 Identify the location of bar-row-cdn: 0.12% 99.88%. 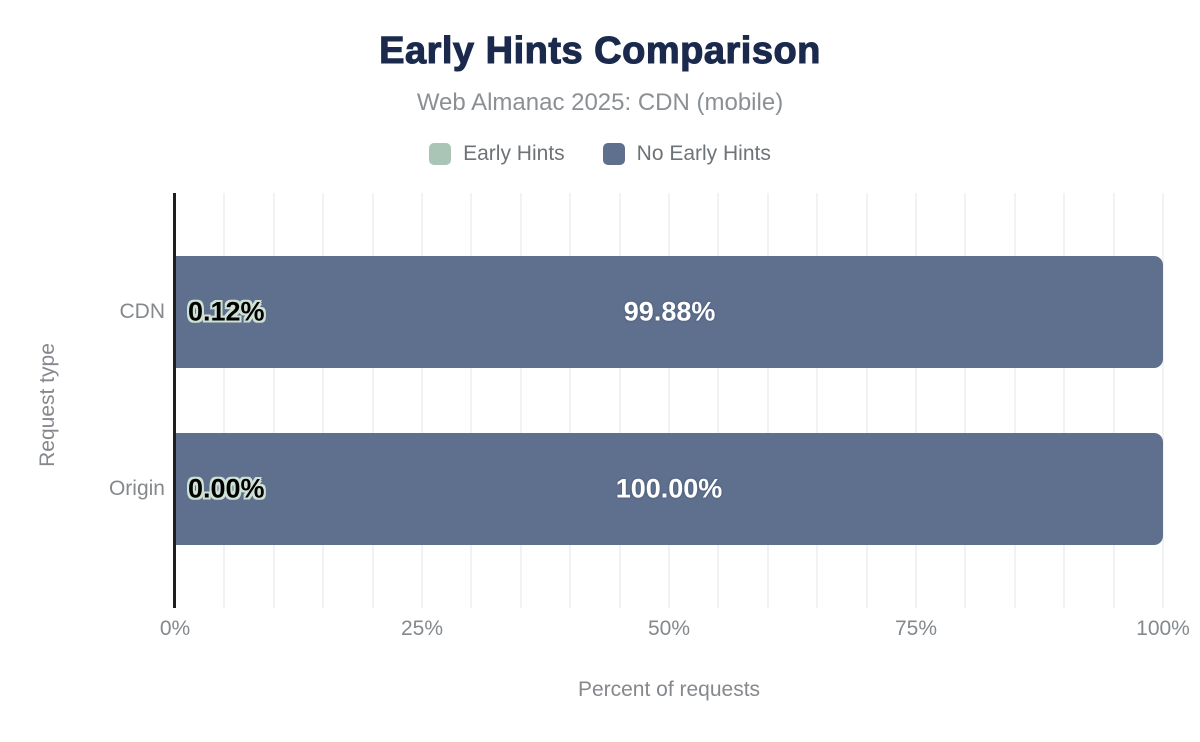
(669, 312).